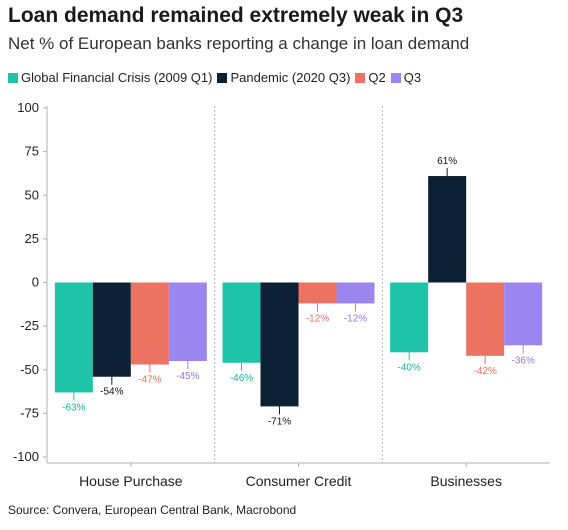  Describe the element at coordinates (290, 77) in the screenshot. I see `legend-label-pandemic: Pandemic (2020 Q3)` at that location.